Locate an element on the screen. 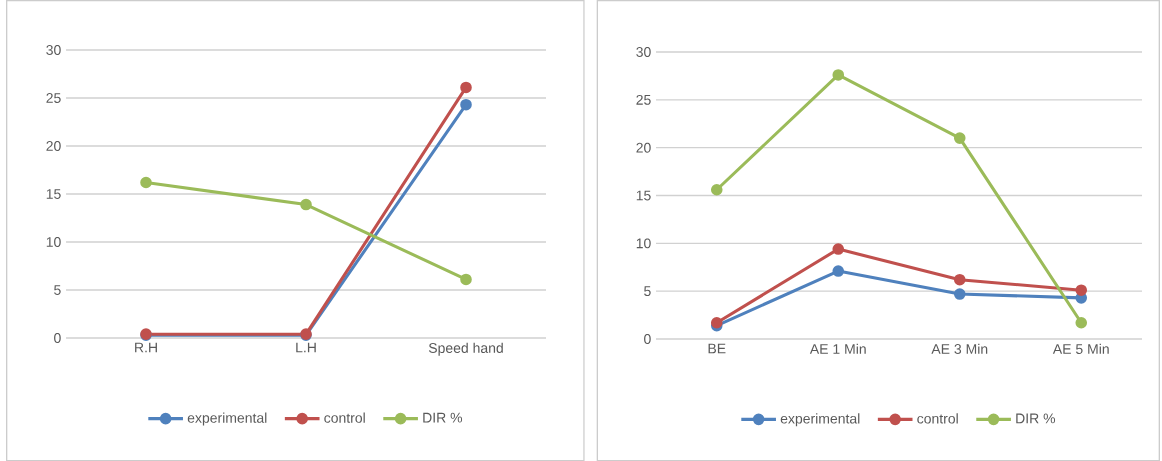 The image size is (1162, 461). x-tick-label: BE is located at coordinates (717, 348).